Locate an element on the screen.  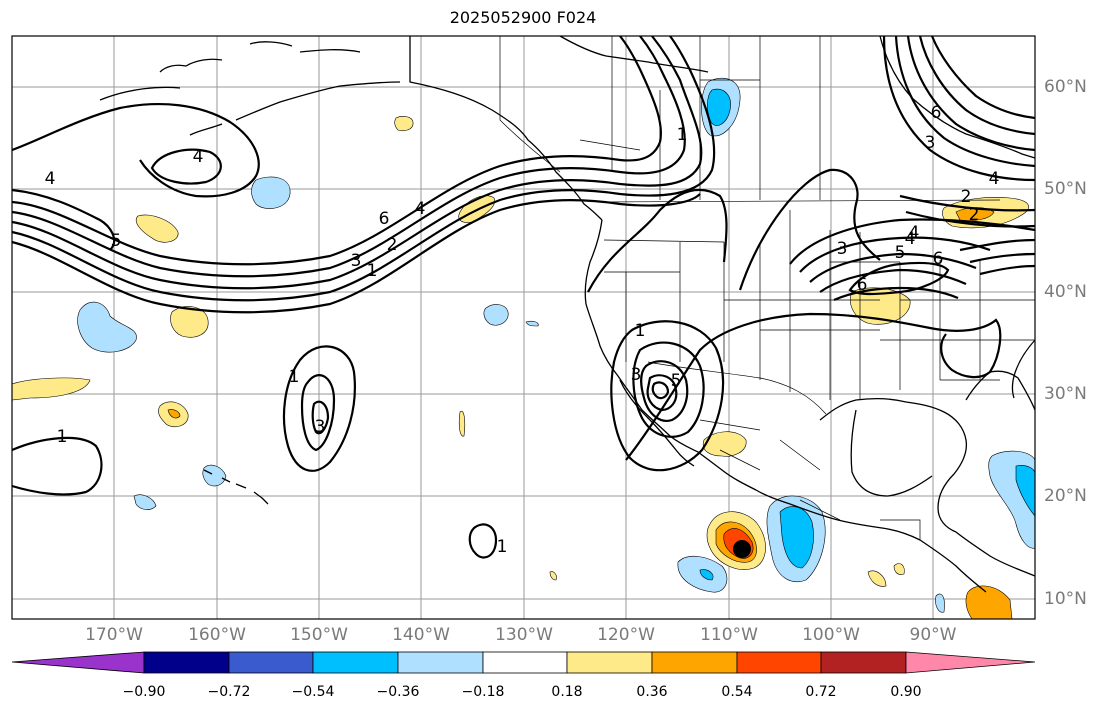
contour-pac-small is located at coordinates (483, 541).